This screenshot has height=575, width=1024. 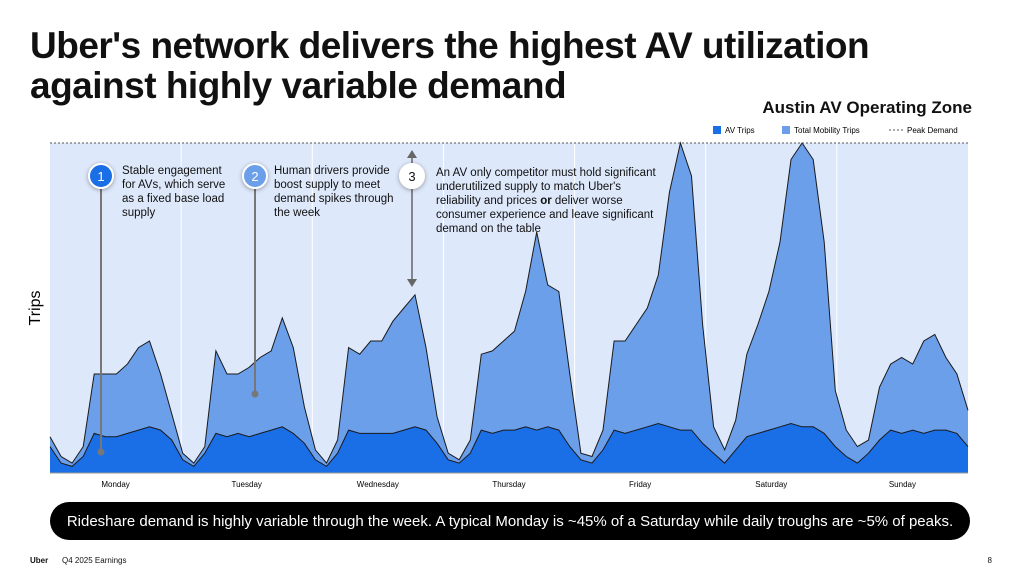 What do you see at coordinates (989, 560) in the screenshot?
I see `page-number: 8` at bounding box center [989, 560].